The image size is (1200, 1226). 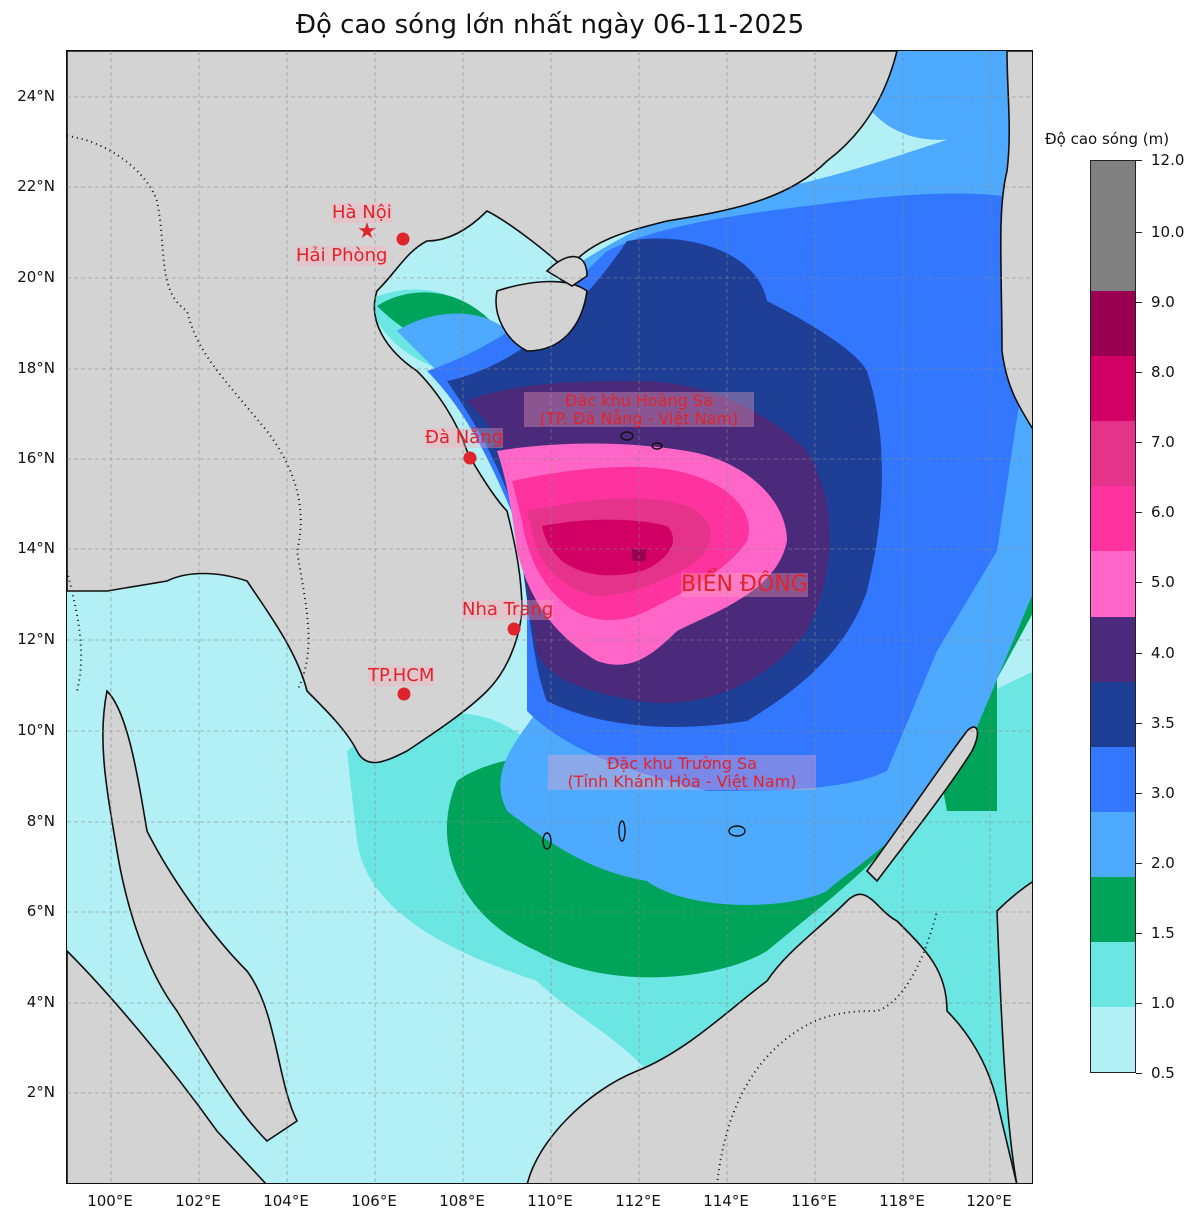 I want to click on label-truong-sa-line1: Đặc khu Trường Sa, so click(x=682, y=763).